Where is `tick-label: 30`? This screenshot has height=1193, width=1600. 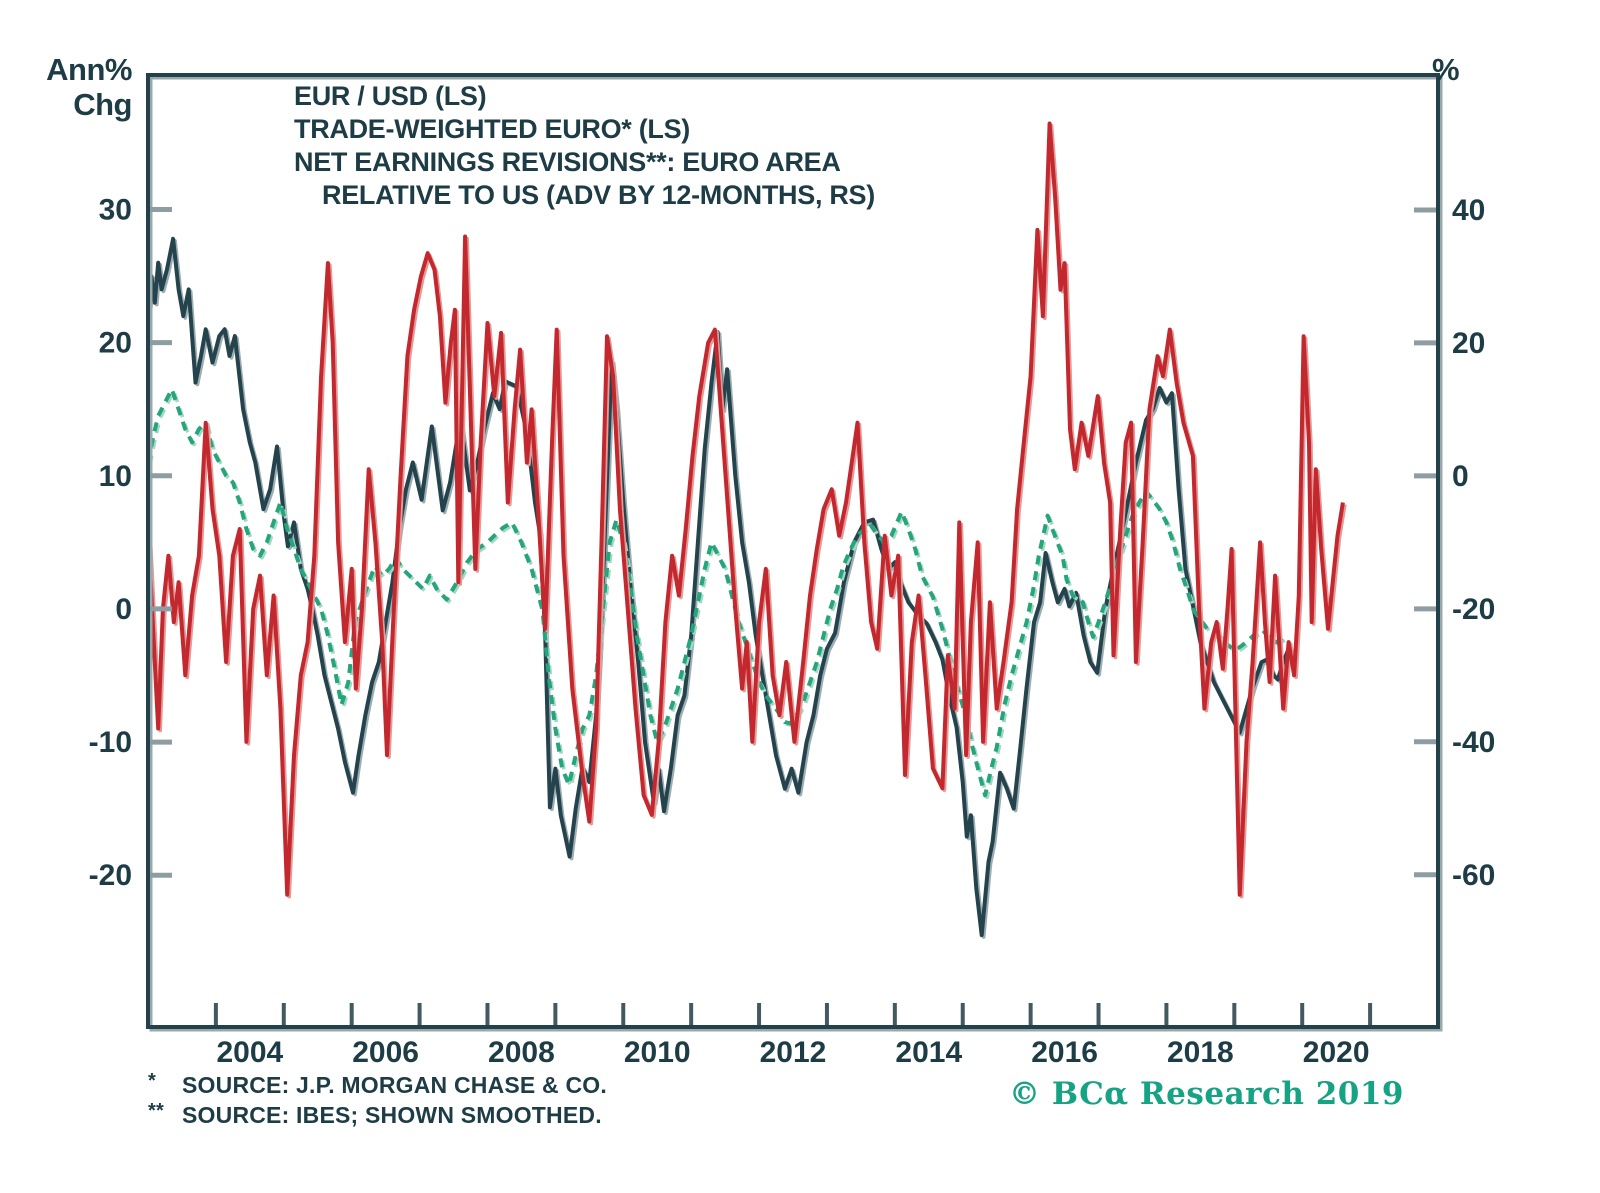 tick-label: 30 is located at coordinates (115, 209).